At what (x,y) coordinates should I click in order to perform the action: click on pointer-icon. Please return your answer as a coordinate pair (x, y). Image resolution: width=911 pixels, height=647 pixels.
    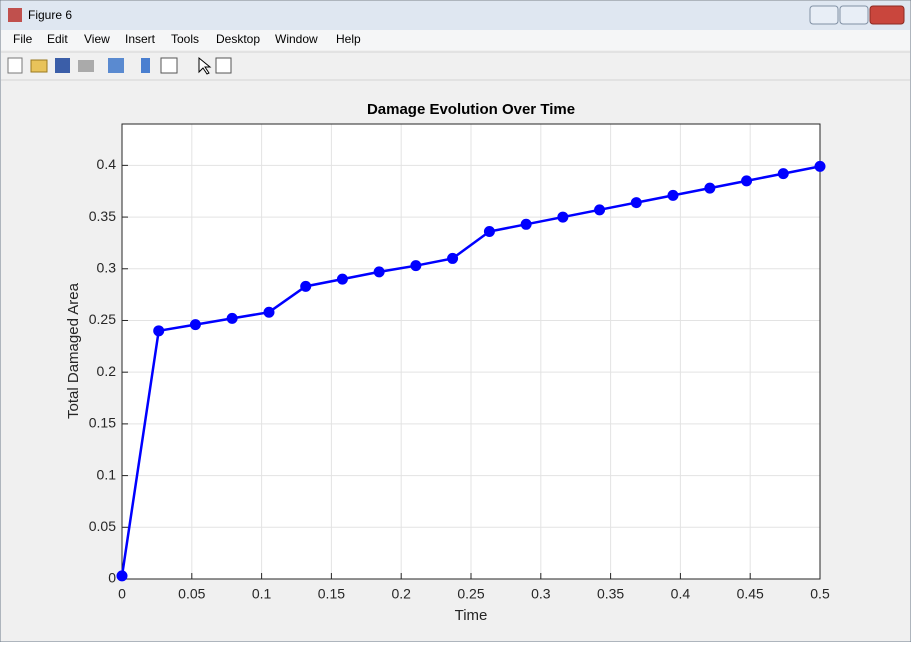
    Looking at the image, I should click on (205, 65).